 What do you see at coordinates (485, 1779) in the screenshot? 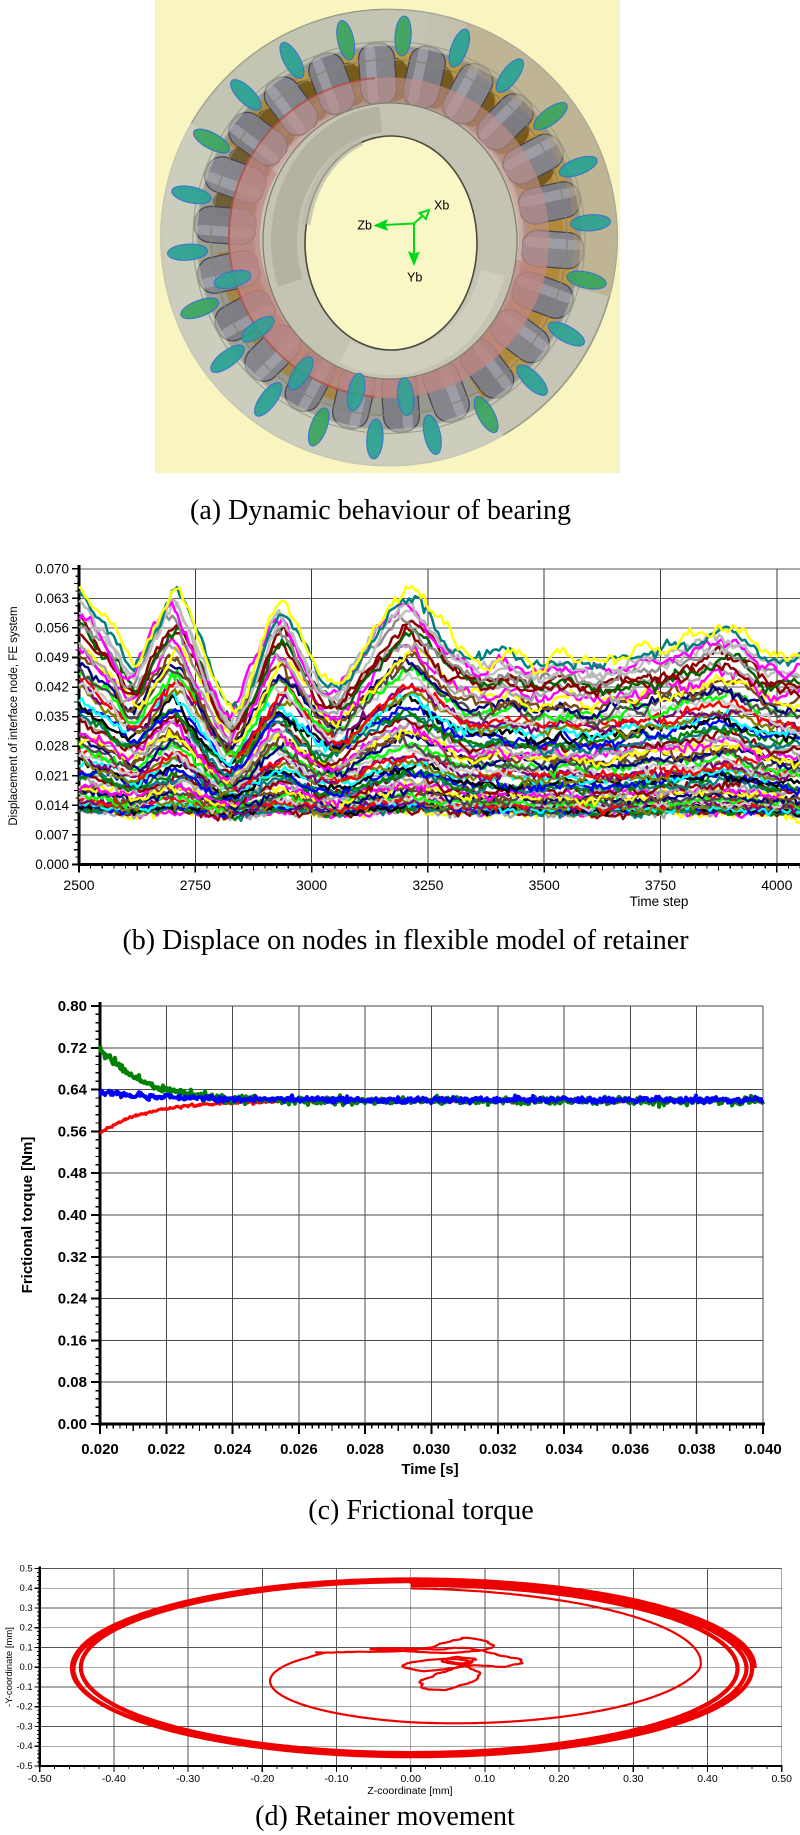
I see `svg-text: 0.10` at bounding box center [485, 1779].